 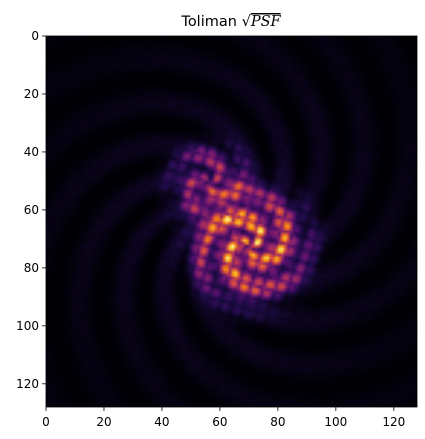 I want to click on sqrt-symbol: √, so click(x=247, y=22).